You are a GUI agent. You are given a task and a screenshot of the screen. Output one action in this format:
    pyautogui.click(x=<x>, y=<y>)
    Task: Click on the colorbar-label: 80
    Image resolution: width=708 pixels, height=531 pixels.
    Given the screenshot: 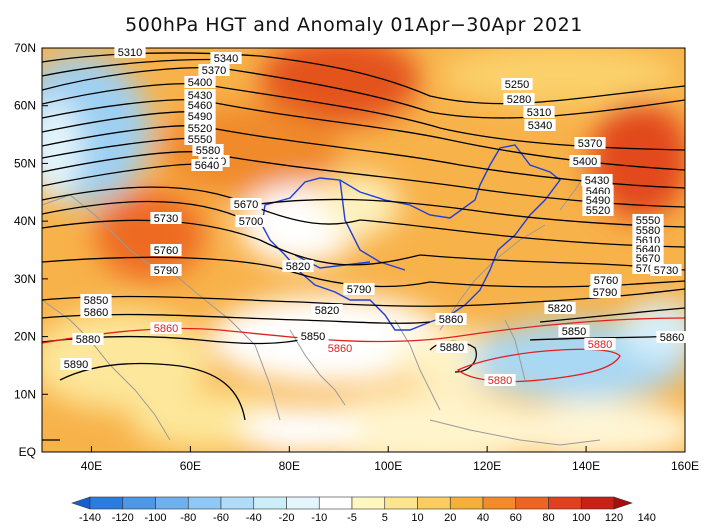 What is the action you would take?
    pyautogui.click(x=548, y=518)
    